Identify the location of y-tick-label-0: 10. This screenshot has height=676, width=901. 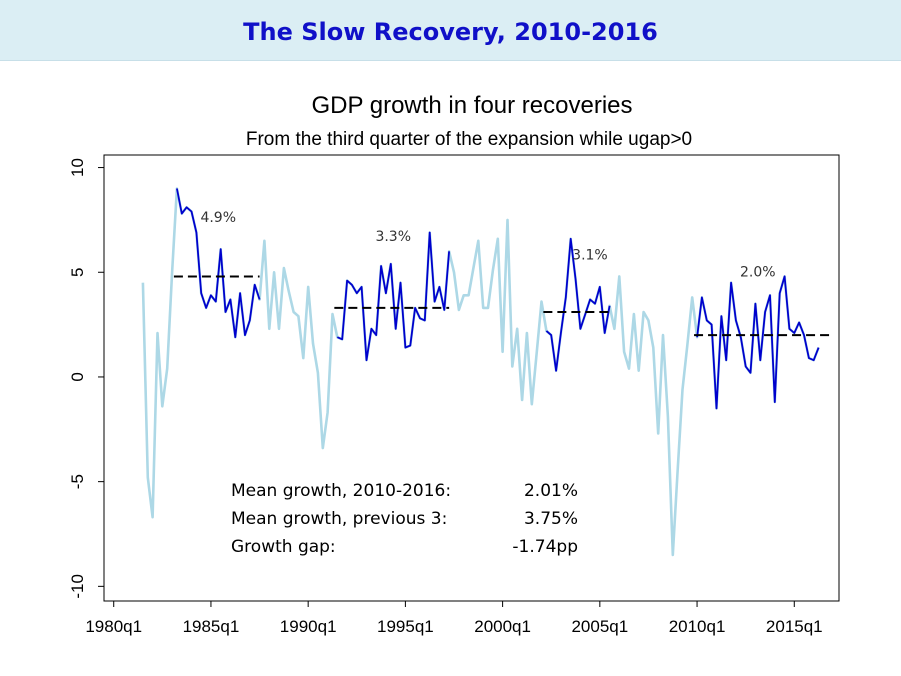
(77, 167).